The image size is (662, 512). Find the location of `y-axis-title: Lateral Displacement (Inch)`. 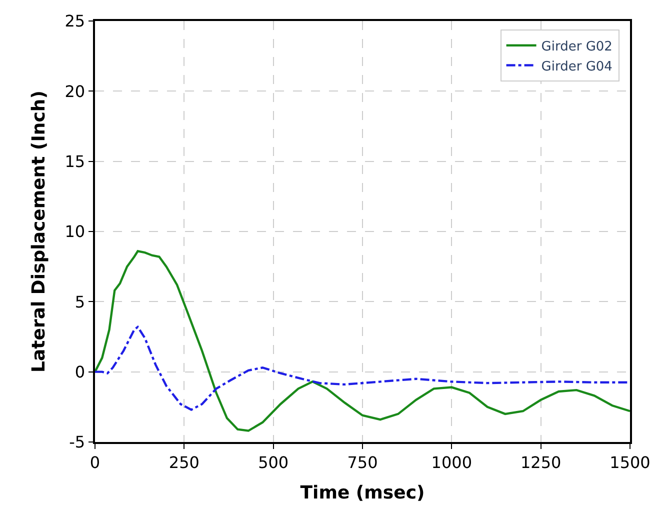

y-axis-title: Lateral Displacement (Inch) is located at coordinates (39, 231).